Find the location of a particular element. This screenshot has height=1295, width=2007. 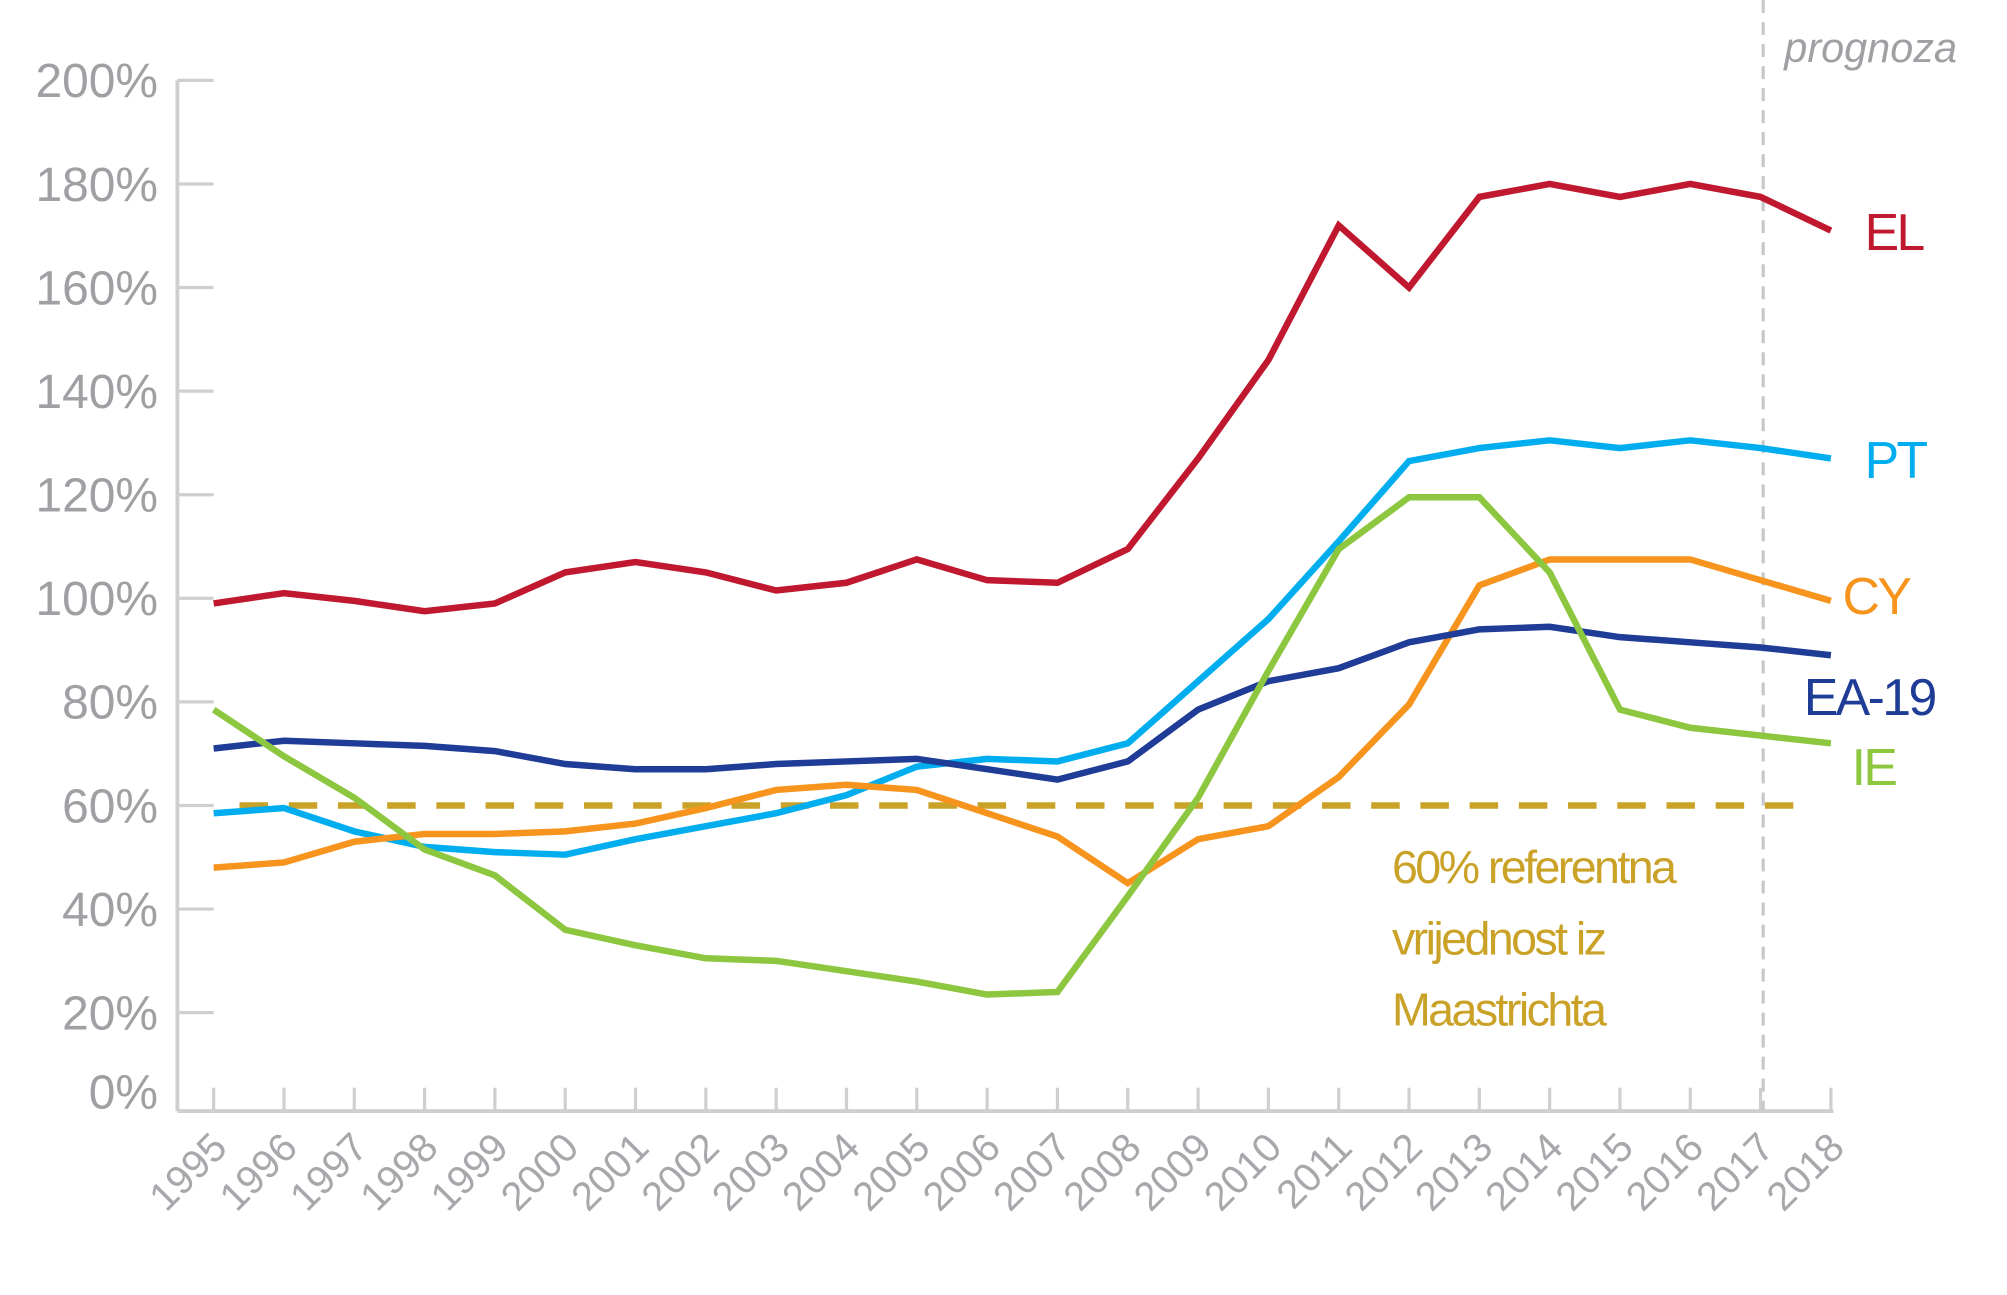

x-tick-label: 2012 is located at coordinates (1383, 1171).